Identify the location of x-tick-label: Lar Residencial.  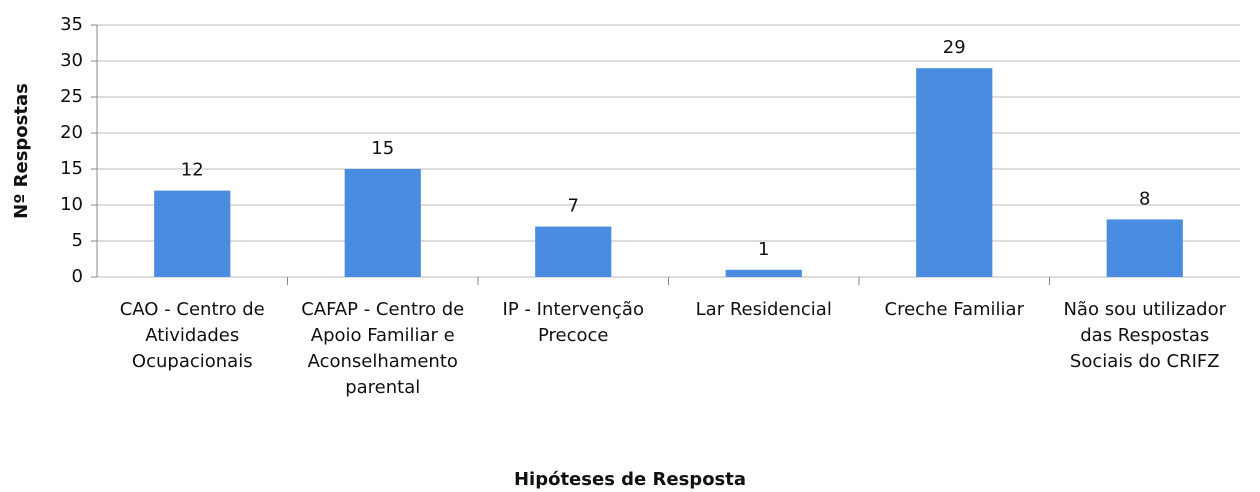
(763, 309).